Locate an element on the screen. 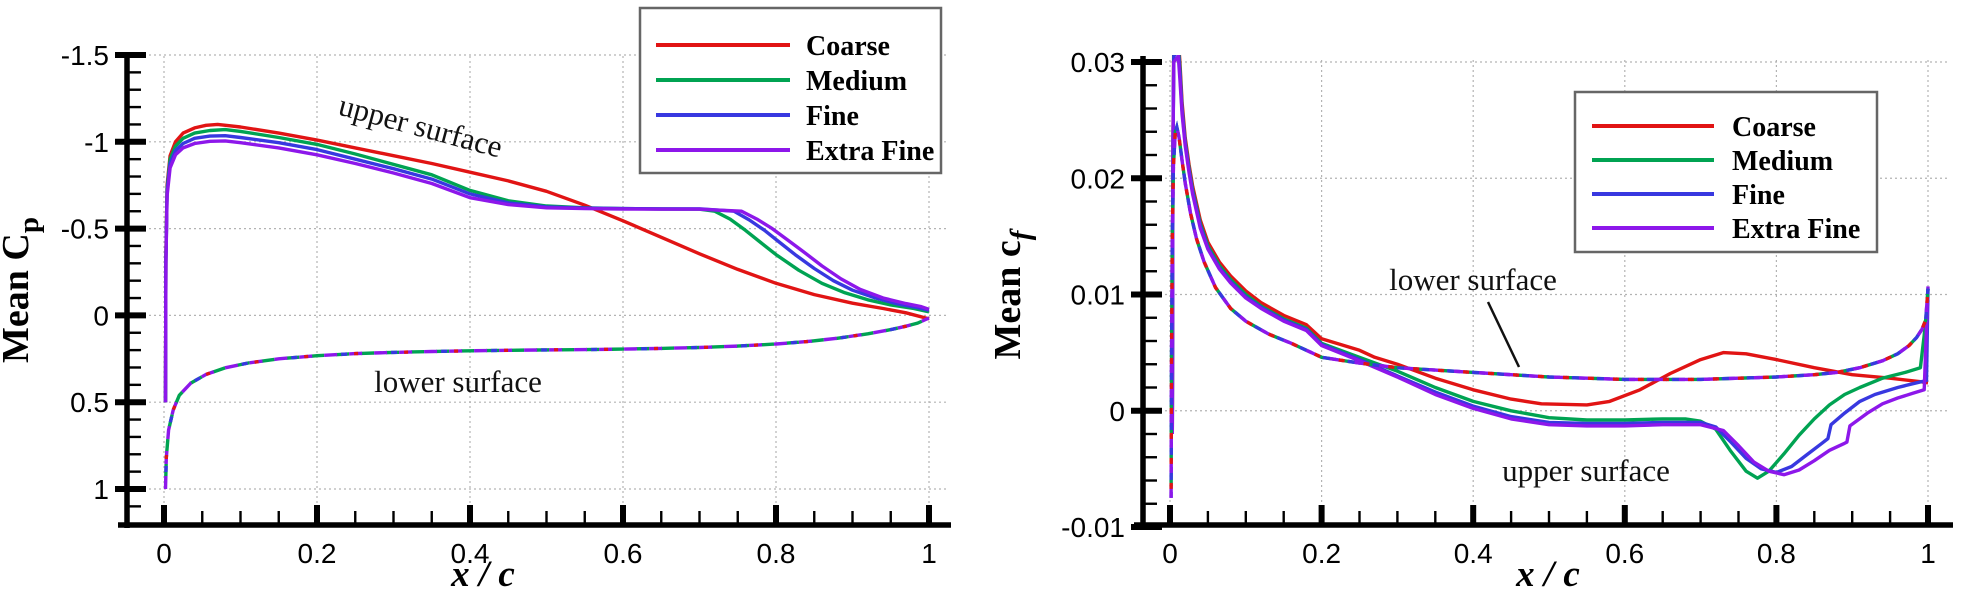 This screenshot has height=598, width=1971. series-lower-all-grids-extra_fine is located at coordinates (546, 403).